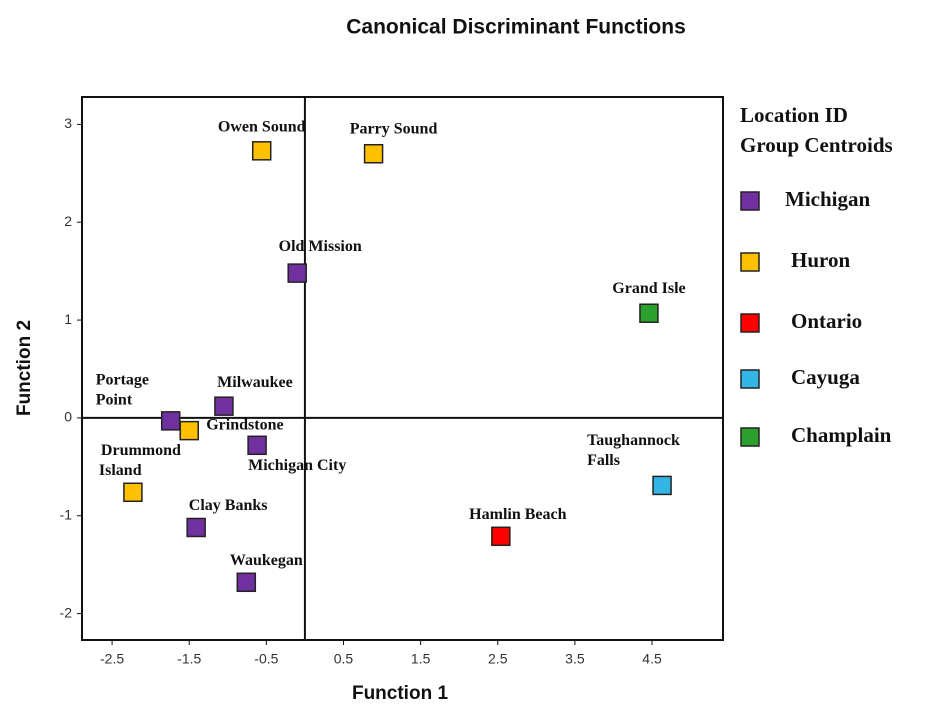 This screenshot has width=932, height=709. I want to click on legend-label: Michigan, so click(827, 199).